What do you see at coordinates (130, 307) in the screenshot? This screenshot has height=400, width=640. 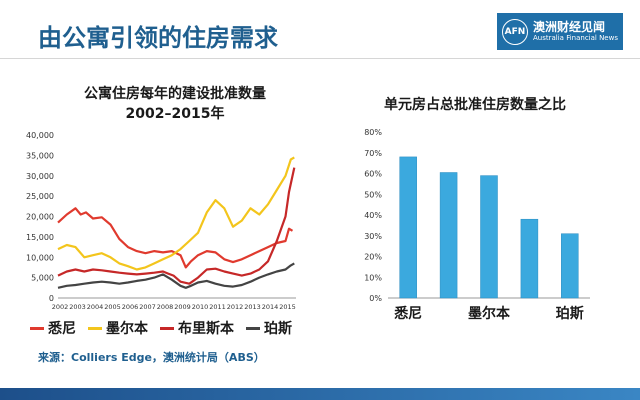 I see `x-tick-label: 2006` at bounding box center [130, 307].